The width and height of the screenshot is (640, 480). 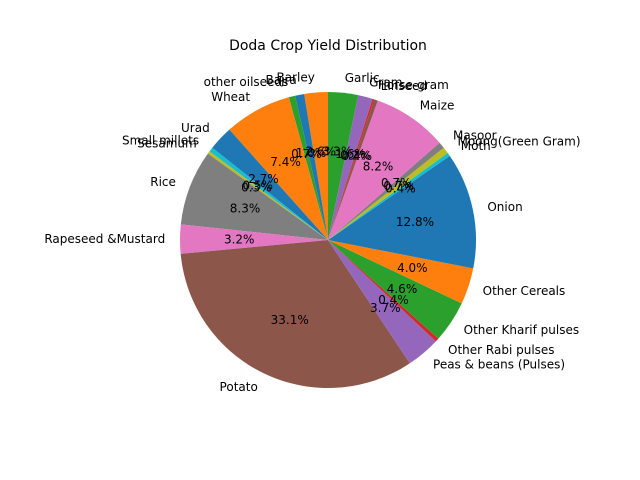 What do you see at coordinates (337, 152) in the screenshot?
I see `slice-percent-label: 3.3%` at bounding box center [337, 152].